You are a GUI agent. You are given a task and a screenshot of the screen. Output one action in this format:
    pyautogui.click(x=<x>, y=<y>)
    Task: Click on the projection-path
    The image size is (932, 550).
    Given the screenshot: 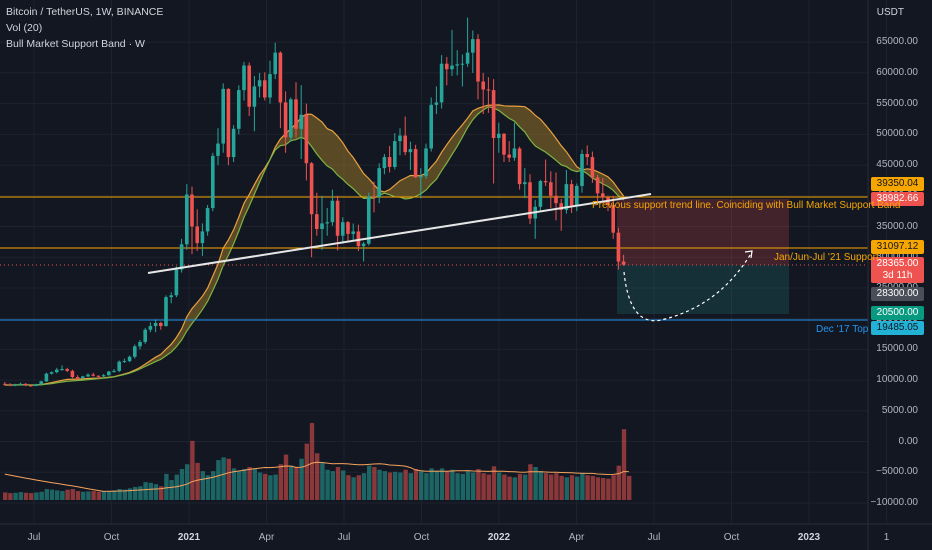 What is the action you would take?
    pyautogui.click(x=688, y=286)
    